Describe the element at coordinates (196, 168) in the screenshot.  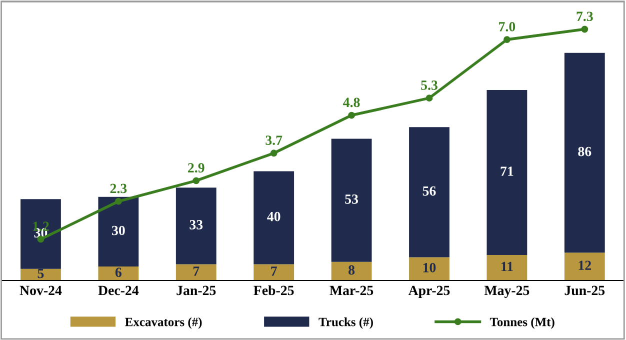
I see `data-label: 2.9` at that location.